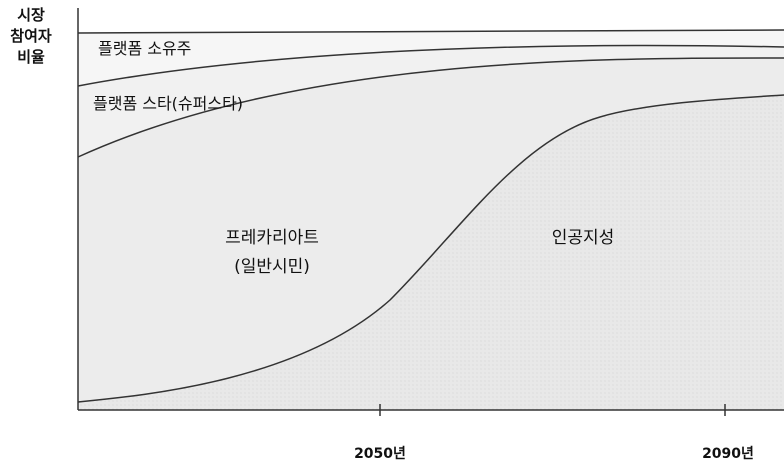 This screenshot has height=468, width=784. I want to click on precariat-label-line-2: (일반시민), so click(272, 267).